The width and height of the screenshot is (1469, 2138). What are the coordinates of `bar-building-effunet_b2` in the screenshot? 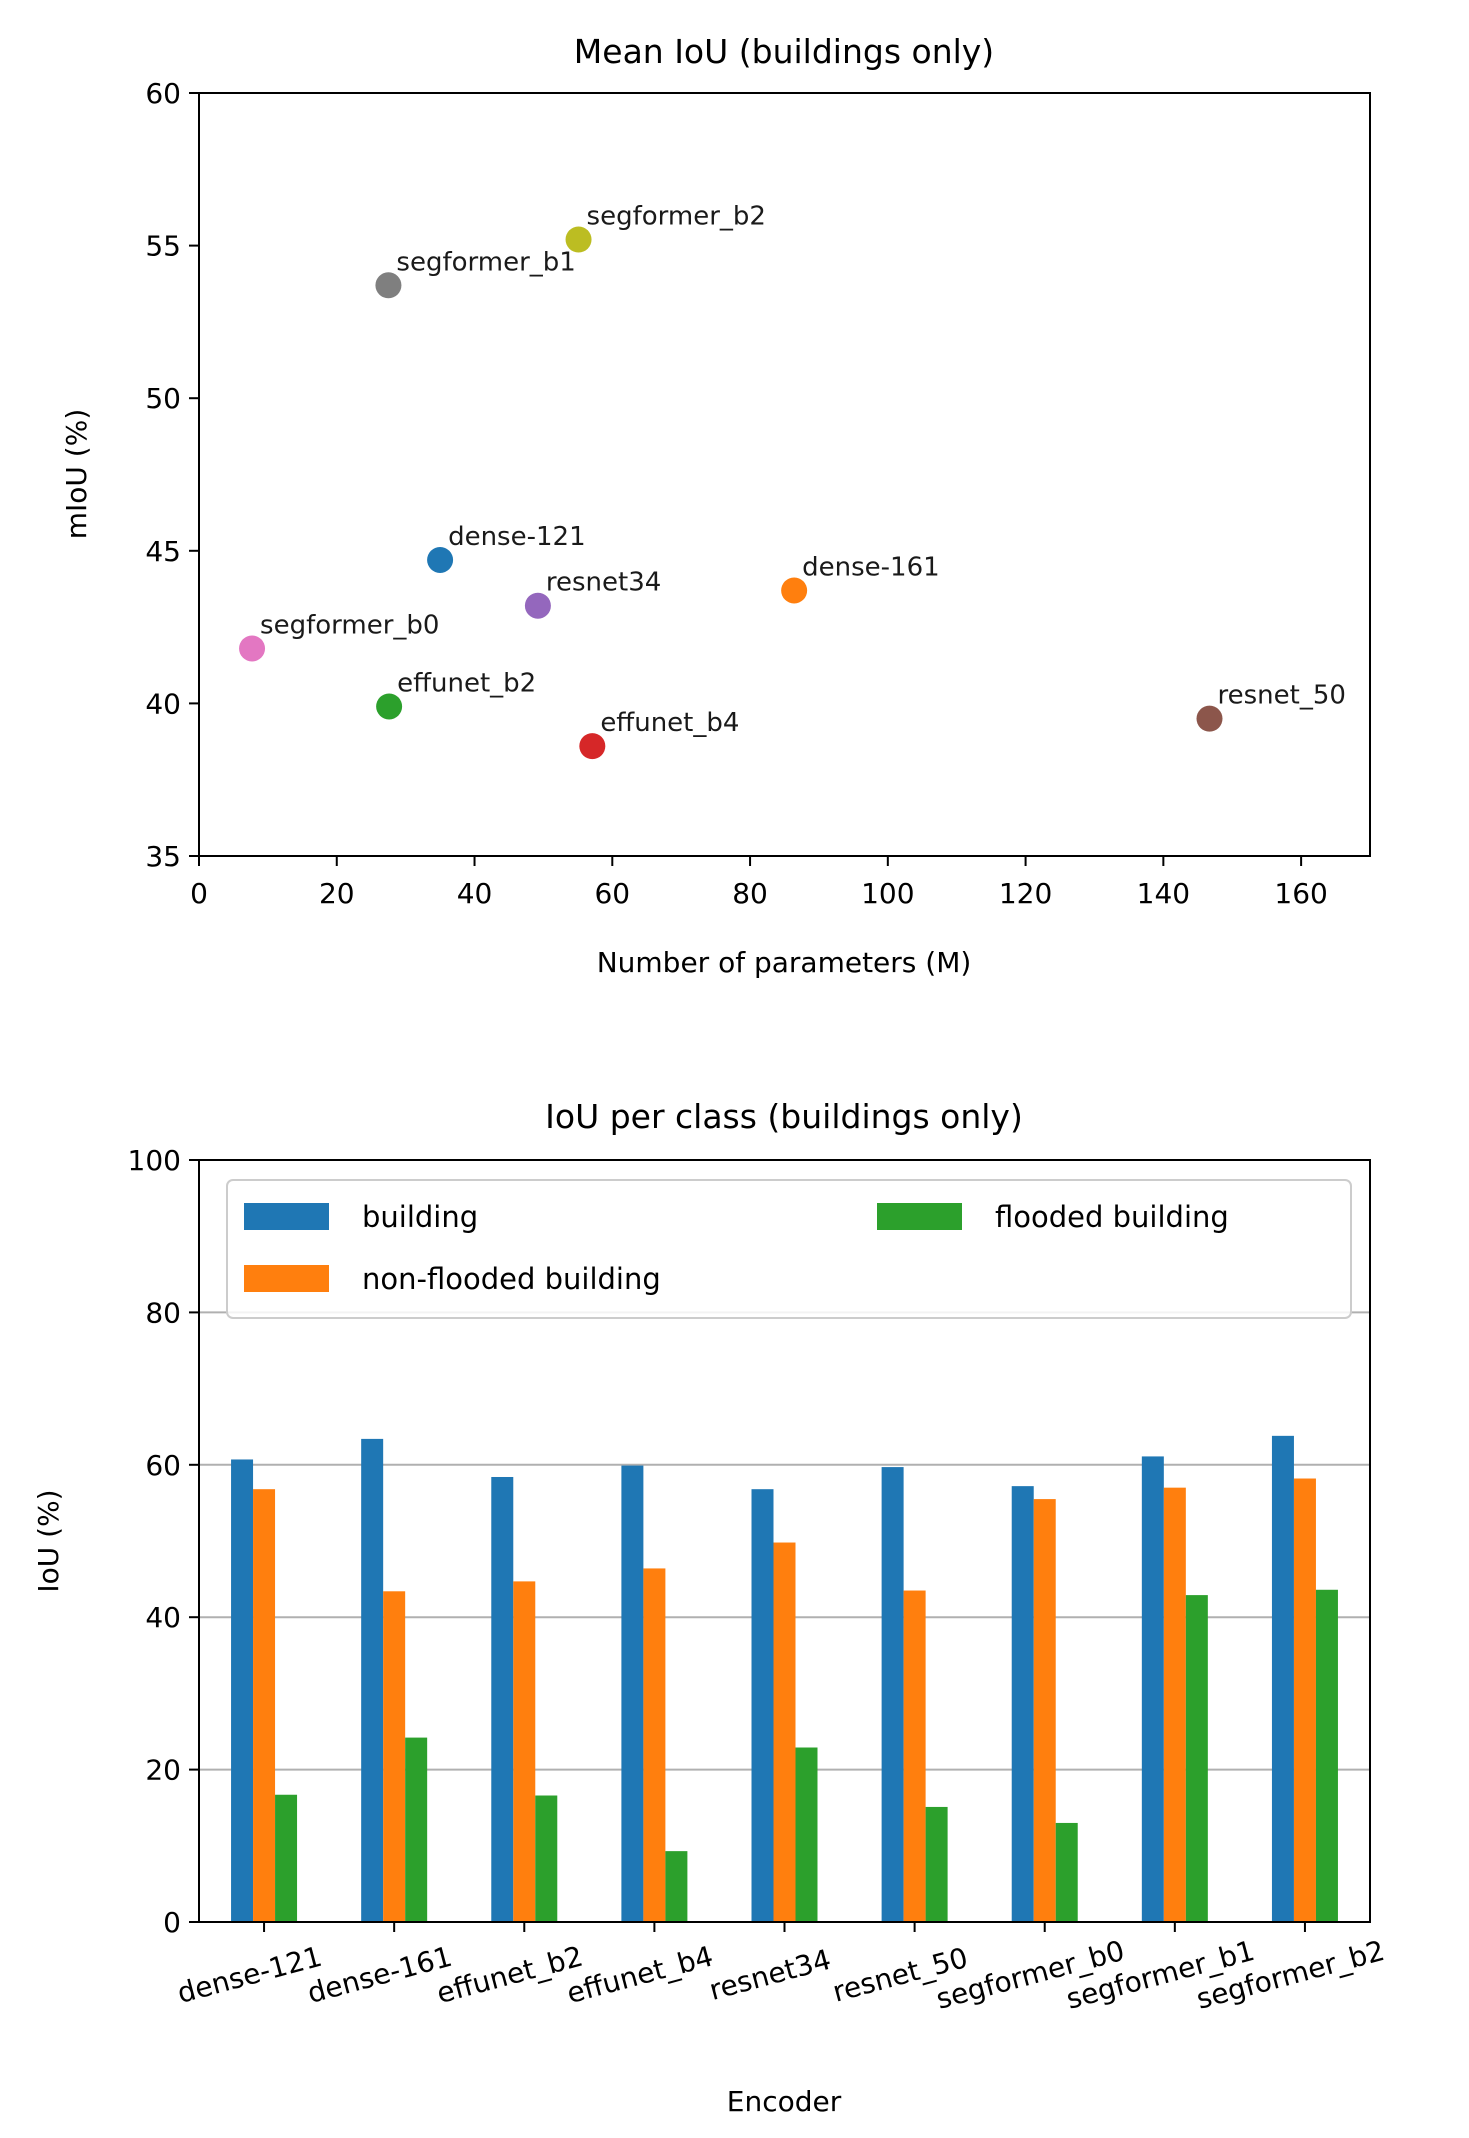 It's located at (502, 1699).